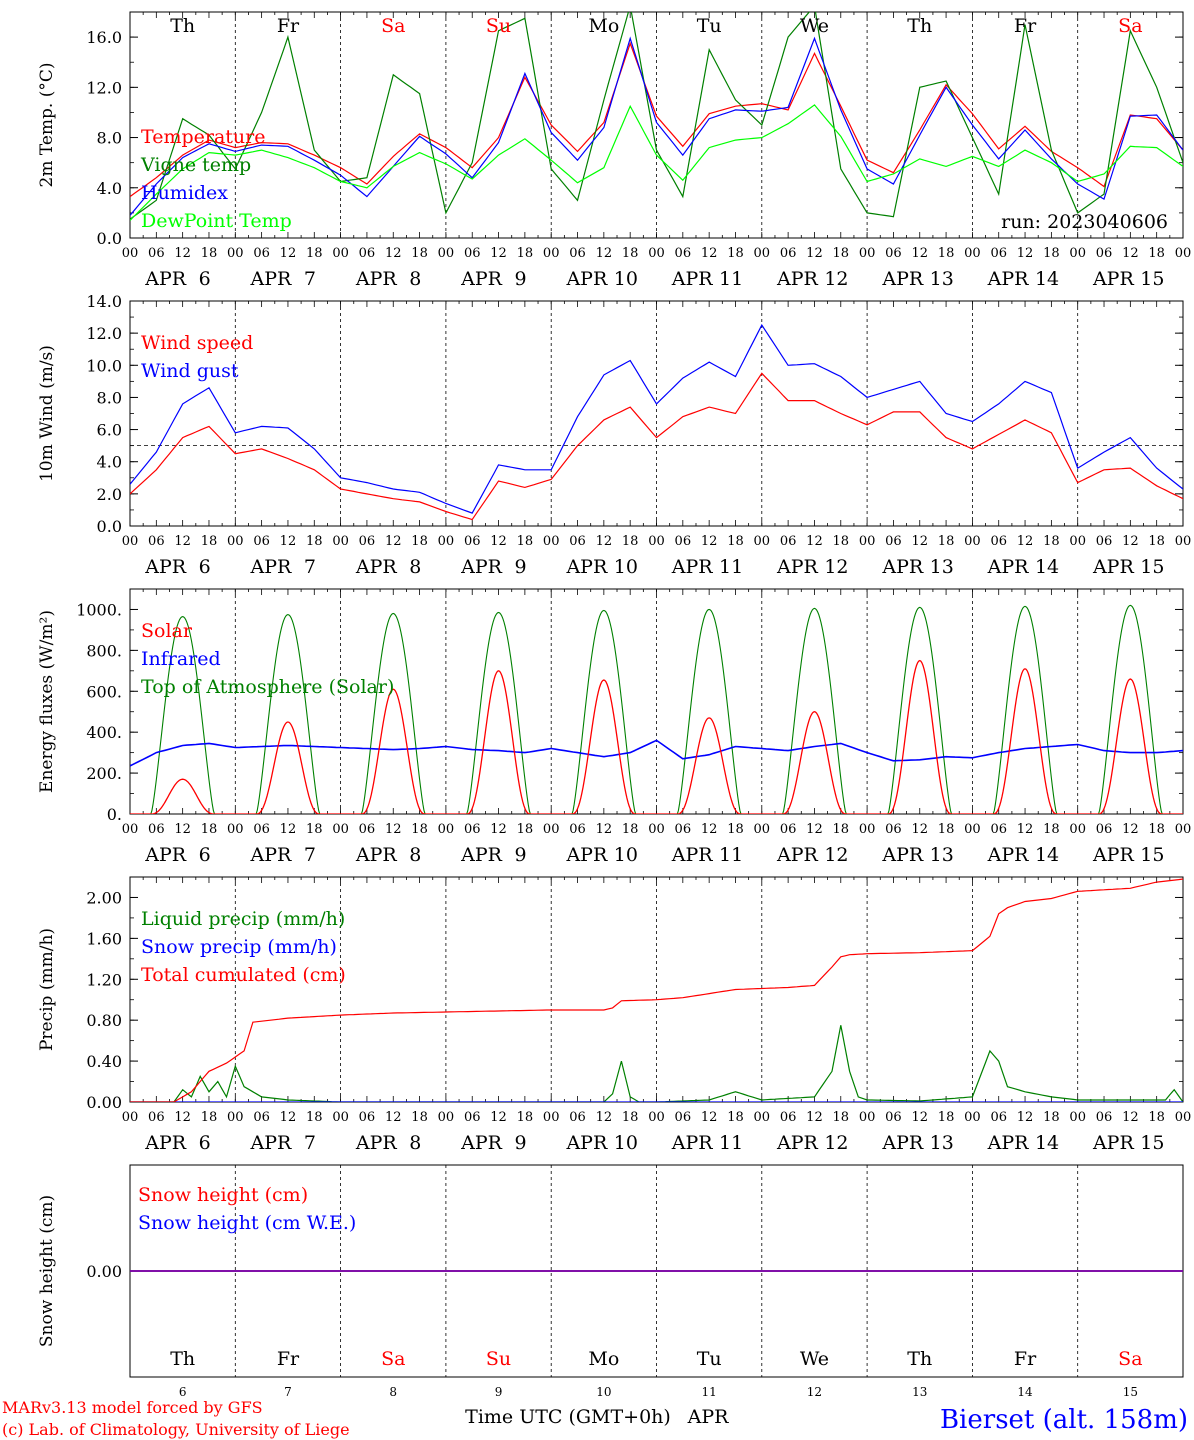 Image resolution: width=1194 pixels, height=1440 pixels. Describe the element at coordinates (415, 279) in the screenshot. I see `date-day: 8` at that location.